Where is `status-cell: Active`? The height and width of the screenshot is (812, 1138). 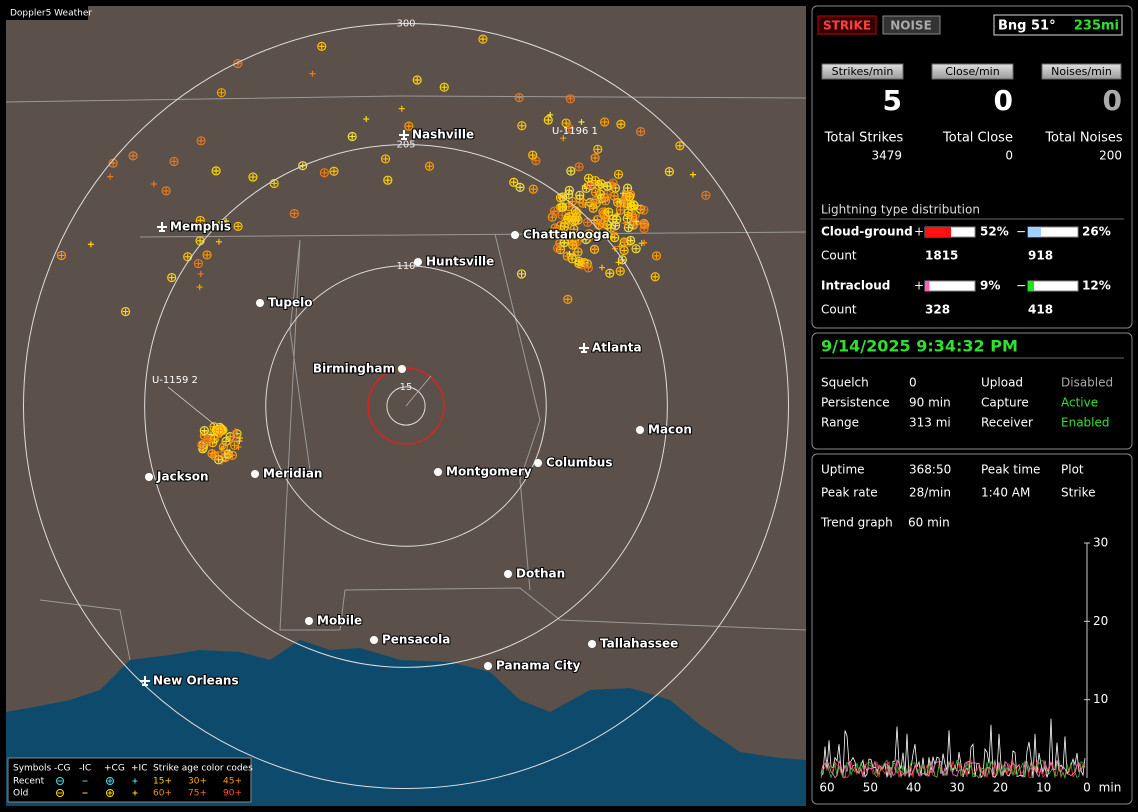 status-cell: Active is located at coordinates (1079, 403).